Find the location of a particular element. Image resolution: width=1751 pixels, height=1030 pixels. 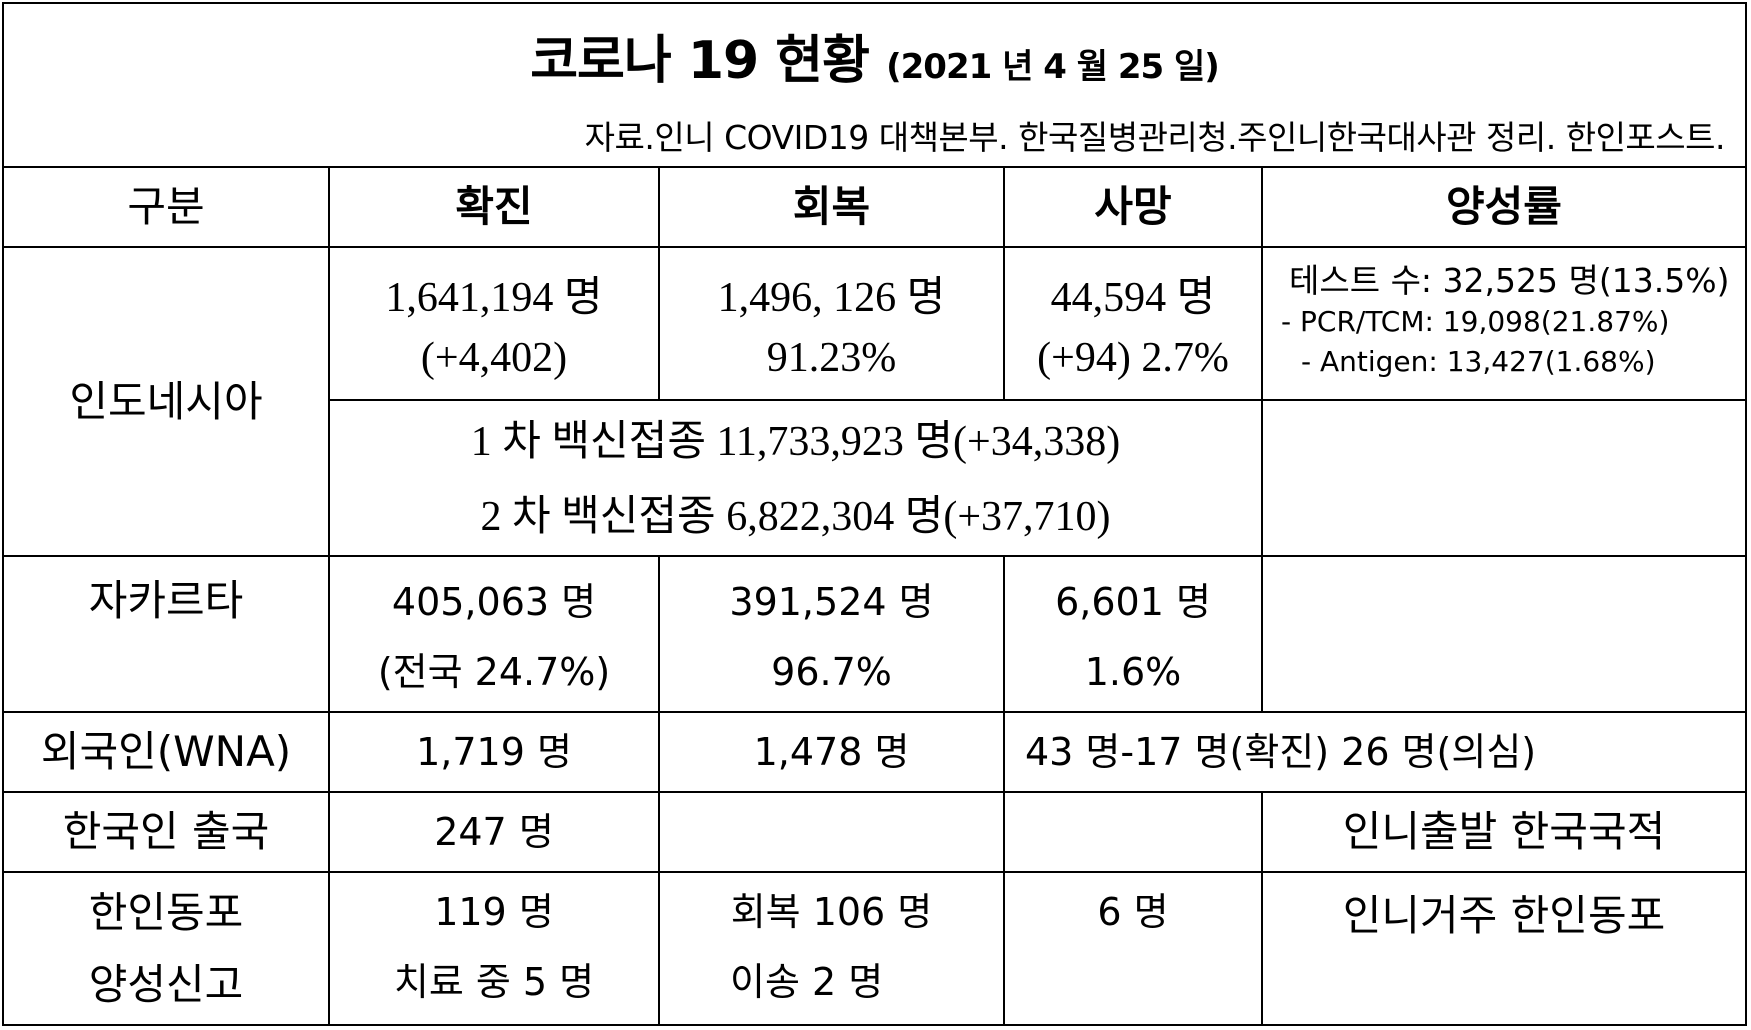

foreigners-label: 외국인(WNA) is located at coordinates (167, 752).